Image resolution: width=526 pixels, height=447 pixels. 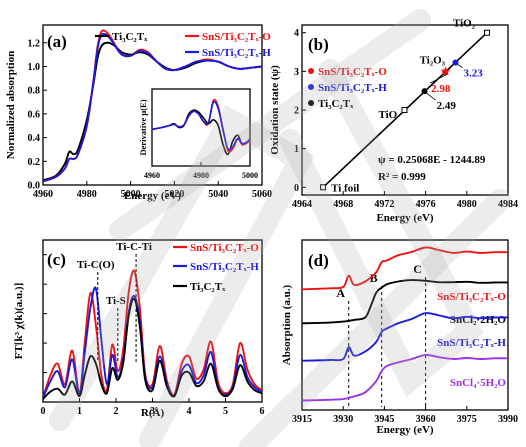 I want to click on y-tick-label: 3, so click(x=296, y=72).